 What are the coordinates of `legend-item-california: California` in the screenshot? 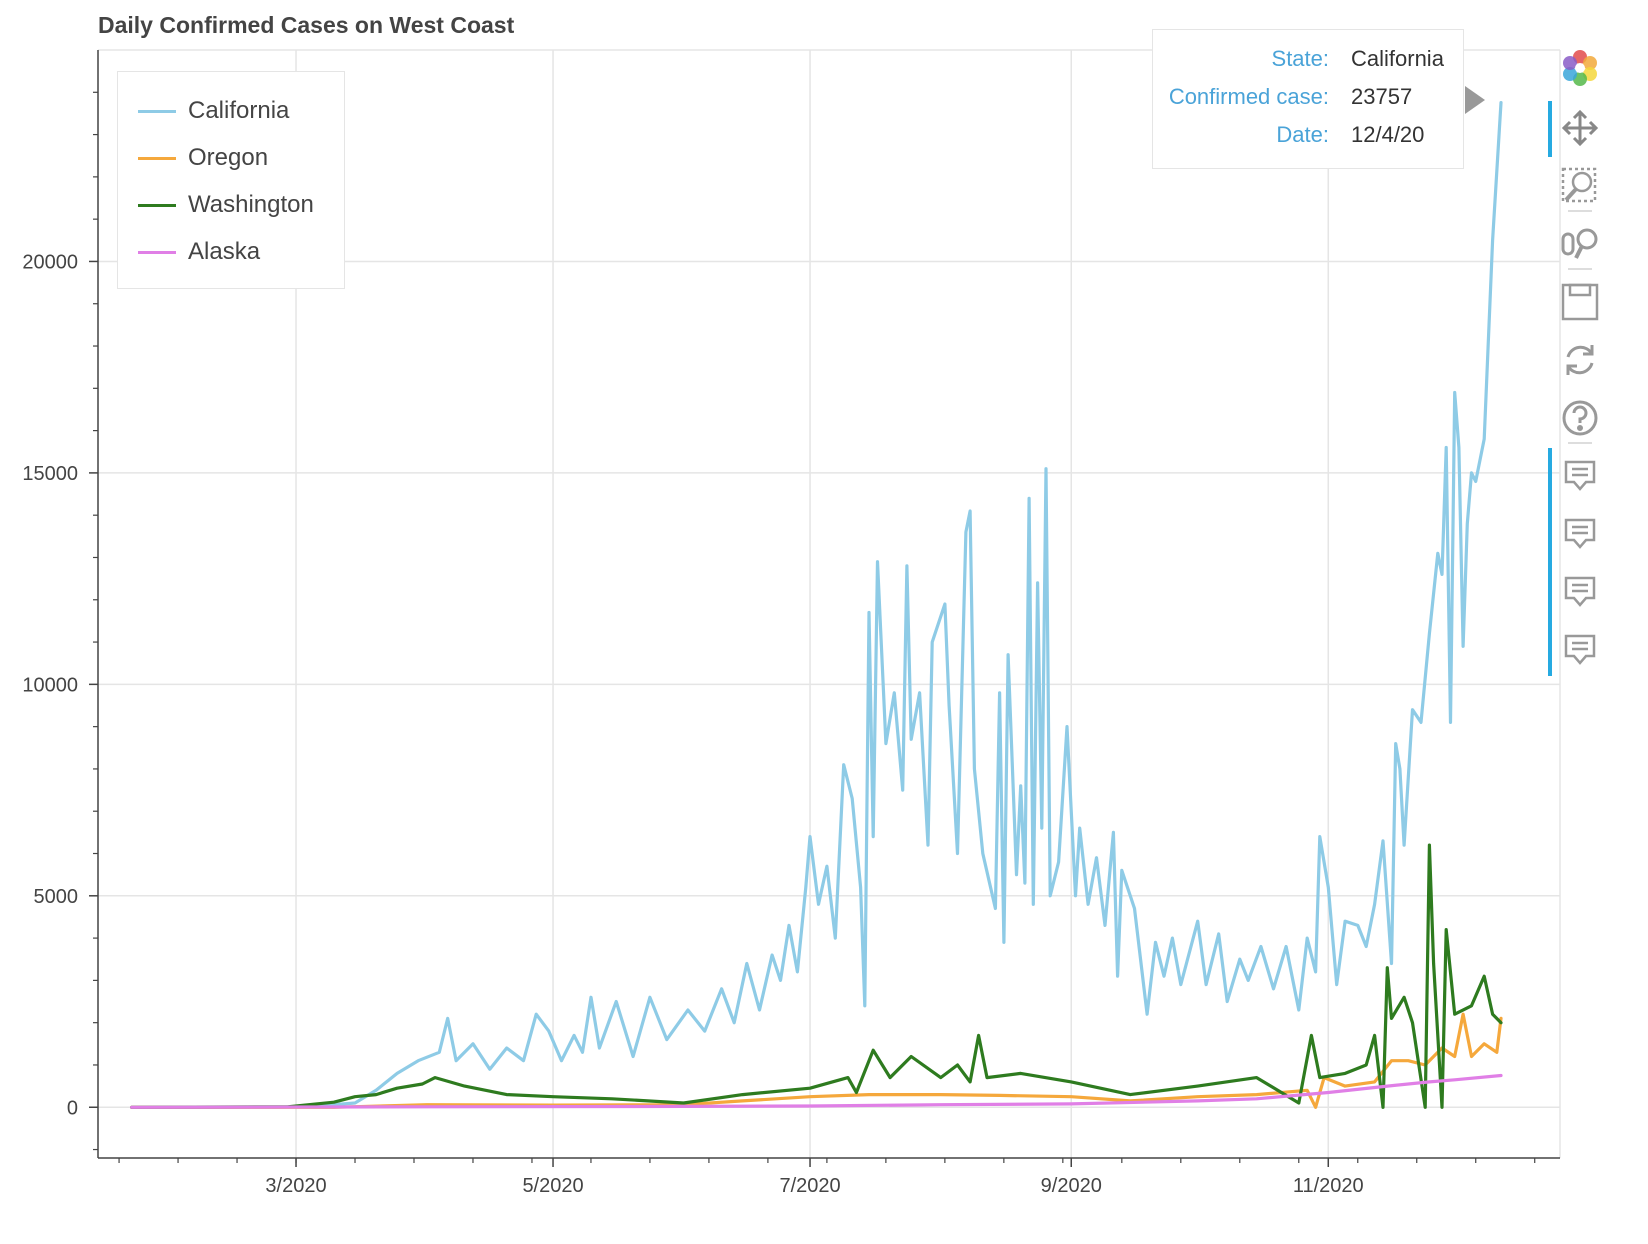 It's located at (213, 111).